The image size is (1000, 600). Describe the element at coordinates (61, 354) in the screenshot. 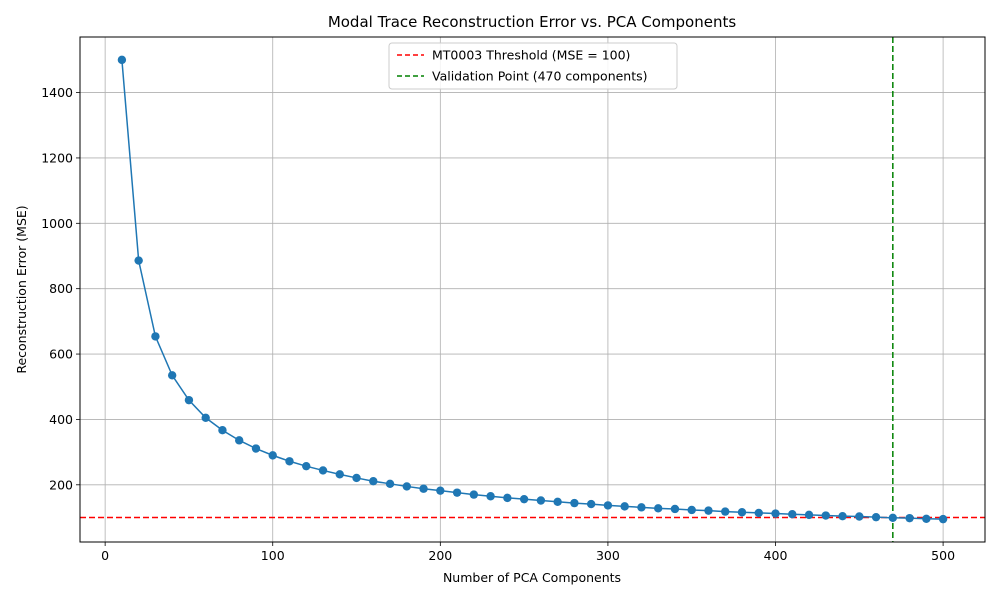

I see `y-tick-label: 600` at that location.